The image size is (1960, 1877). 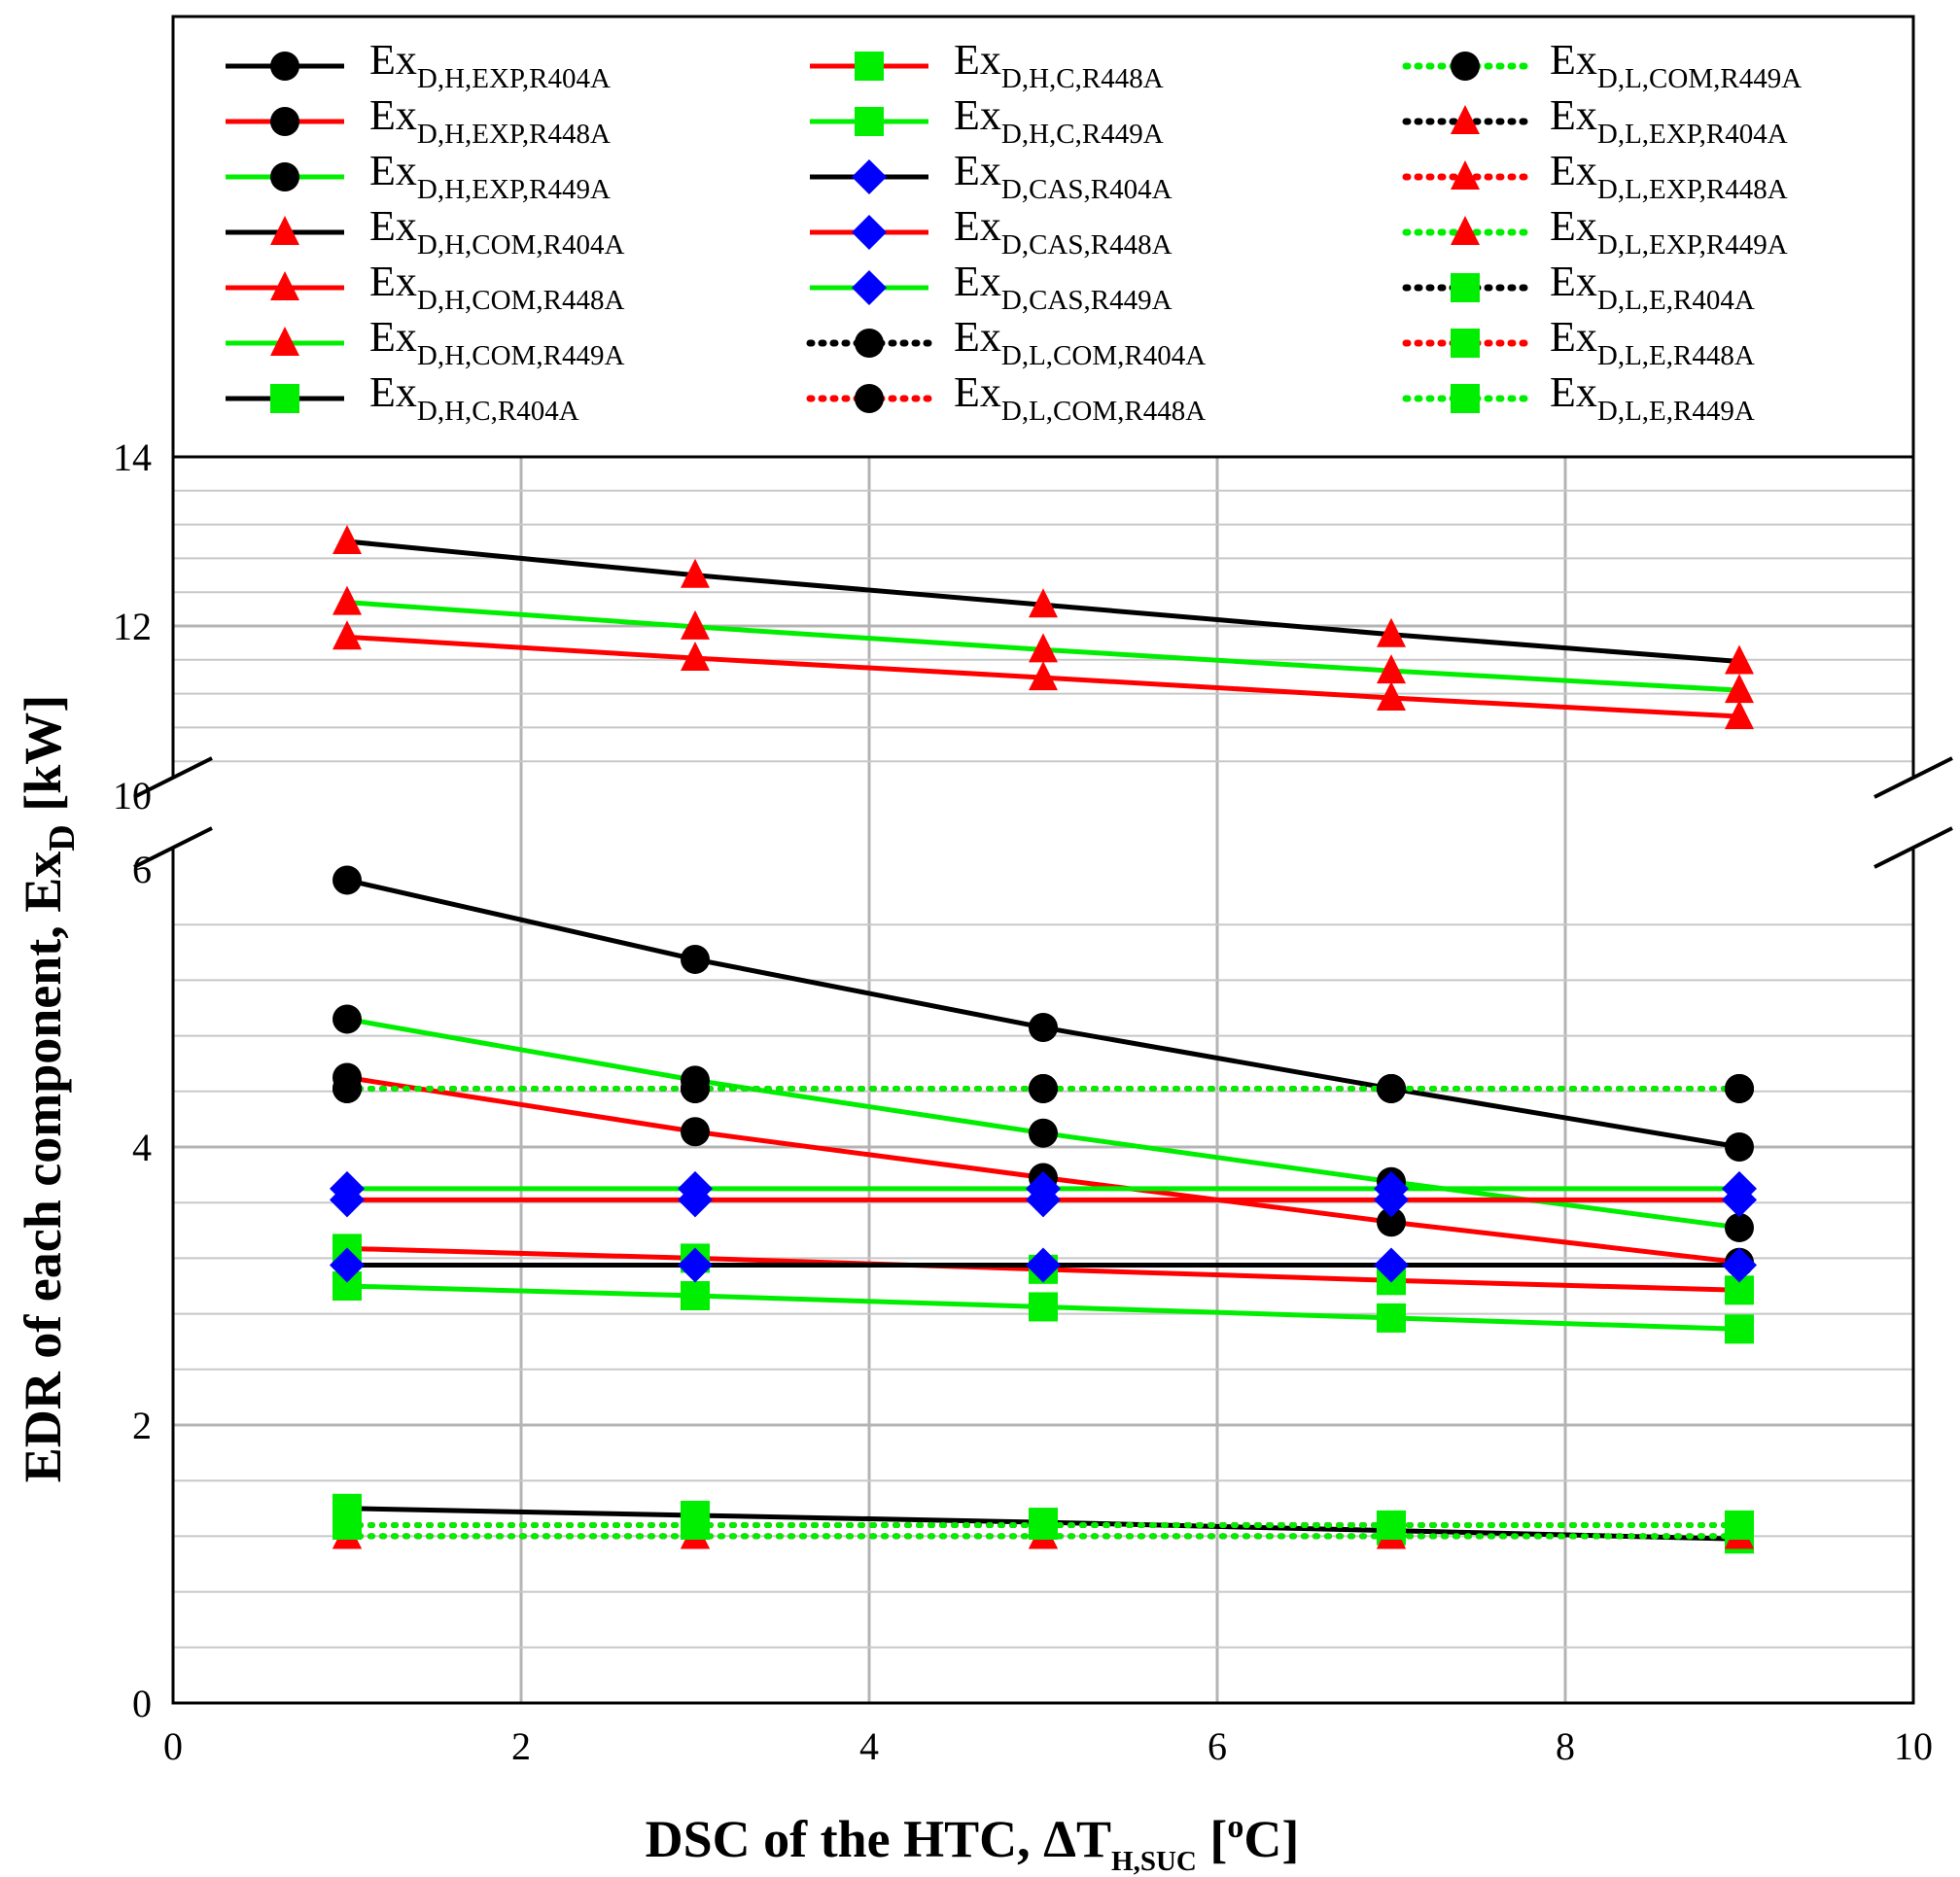 What do you see at coordinates (1913, 813) in the screenshot?
I see `axis-break-gap` at bounding box center [1913, 813].